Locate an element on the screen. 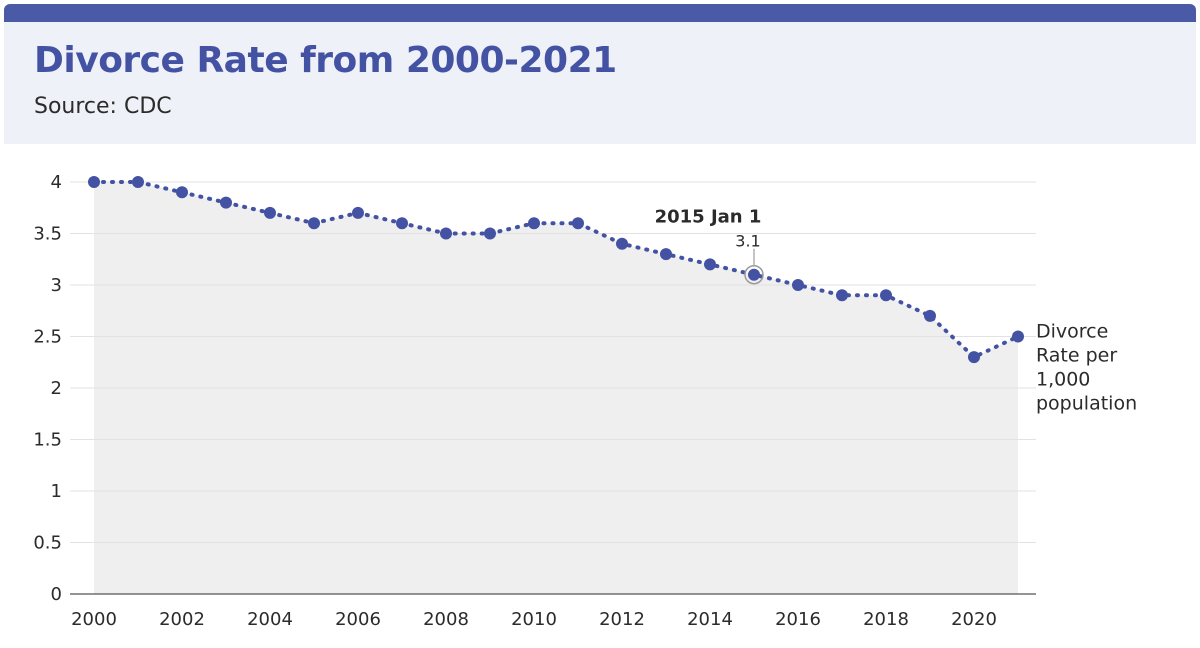 The width and height of the screenshot is (1200, 648). x-tick-label: 2004 is located at coordinates (270, 619).